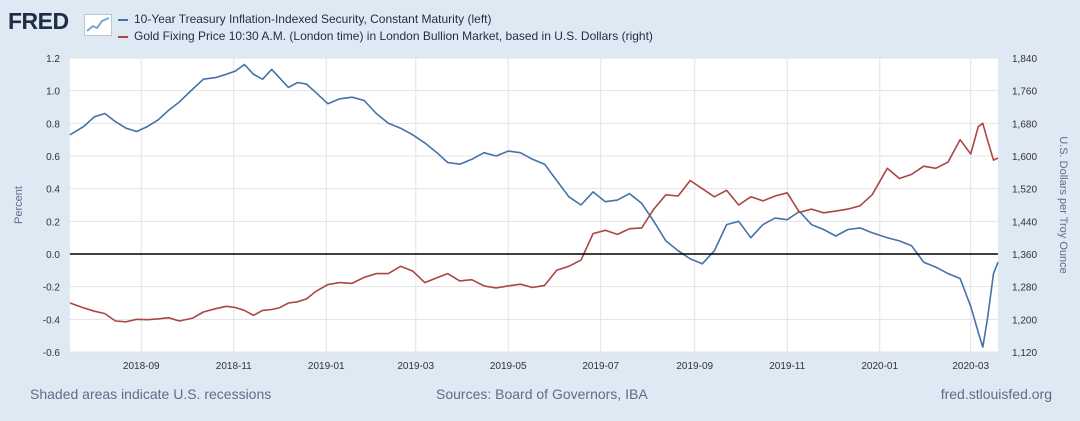  Describe the element at coordinates (1024, 190) in the screenshot. I see `y-right-tick-label: 1,520` at that location.